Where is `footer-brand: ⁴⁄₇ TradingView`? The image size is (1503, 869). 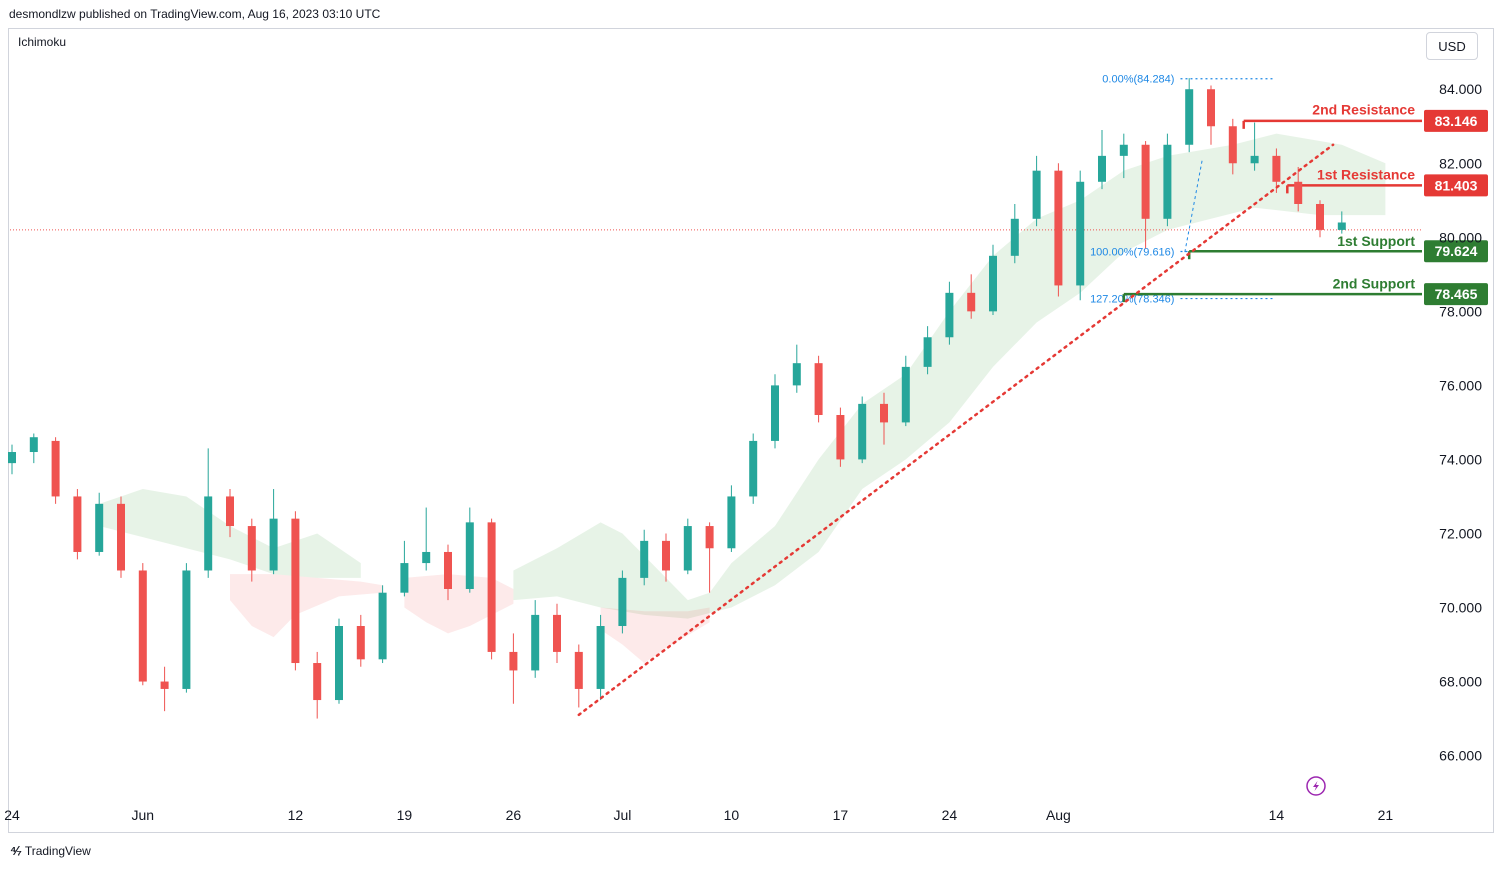 footer-brand: ⁴⁄₇ TradingView is located at coordinates (50, 850).